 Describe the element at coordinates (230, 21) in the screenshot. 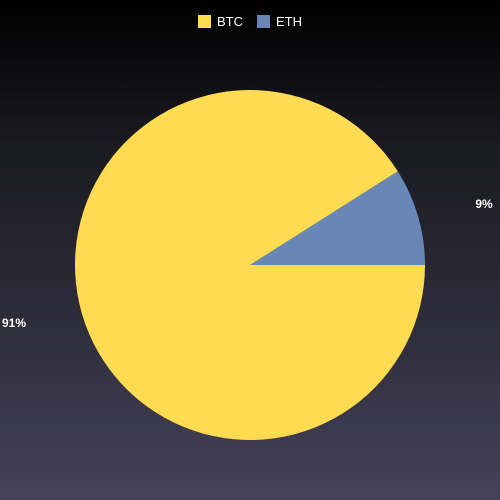

I see `legend-label-btc: BTC` at that location.